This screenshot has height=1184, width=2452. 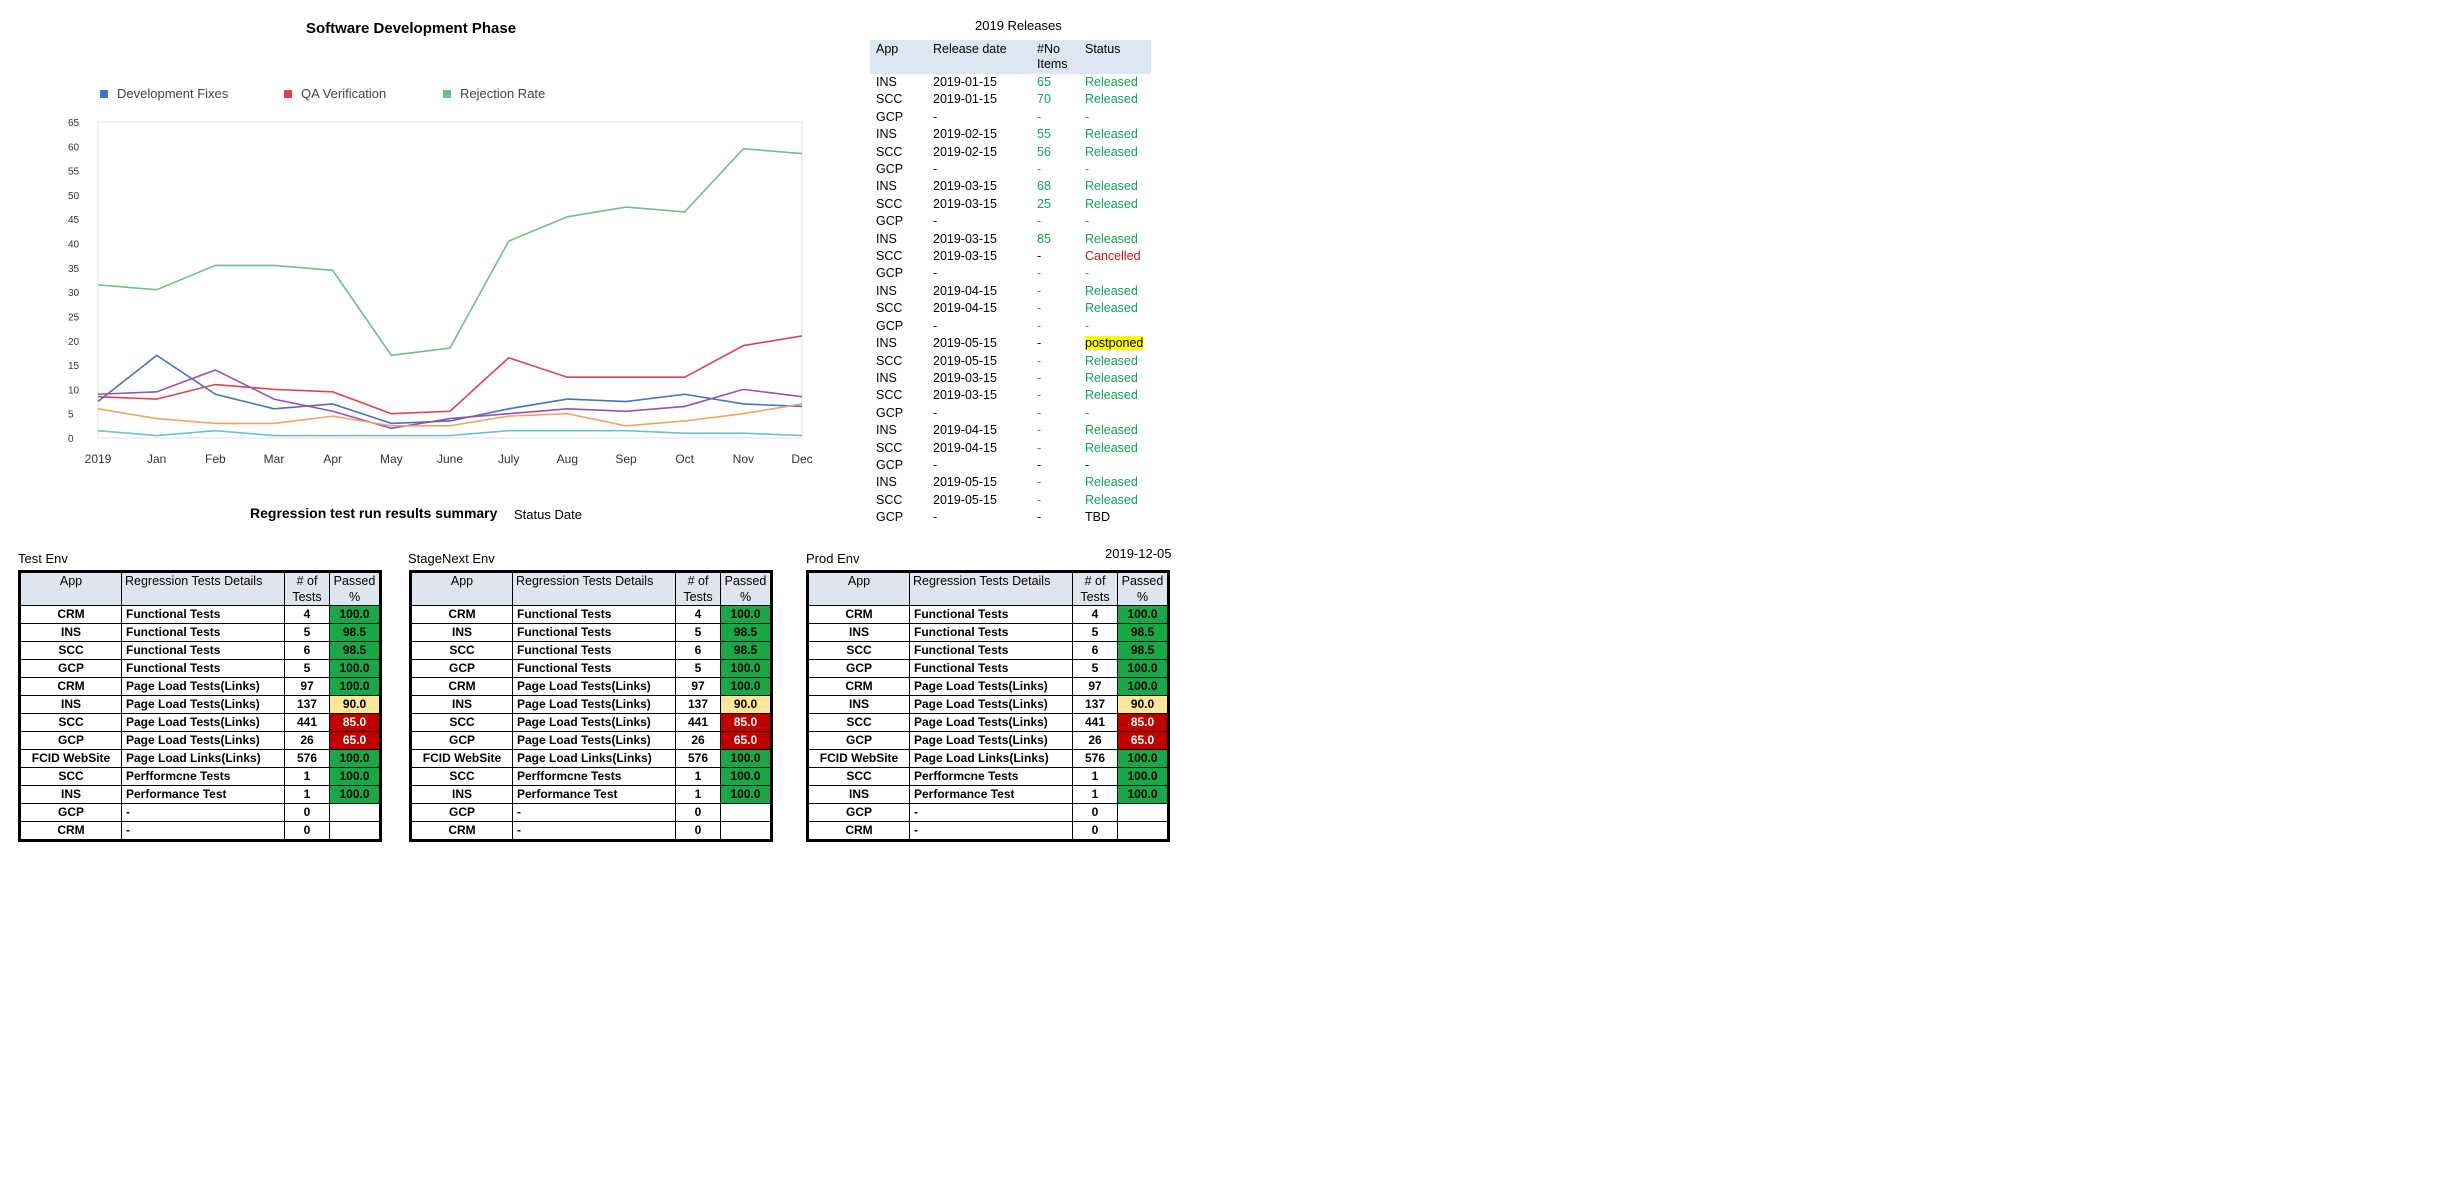 I want to click on regression-app: CRM, so click(x=461, y=686).